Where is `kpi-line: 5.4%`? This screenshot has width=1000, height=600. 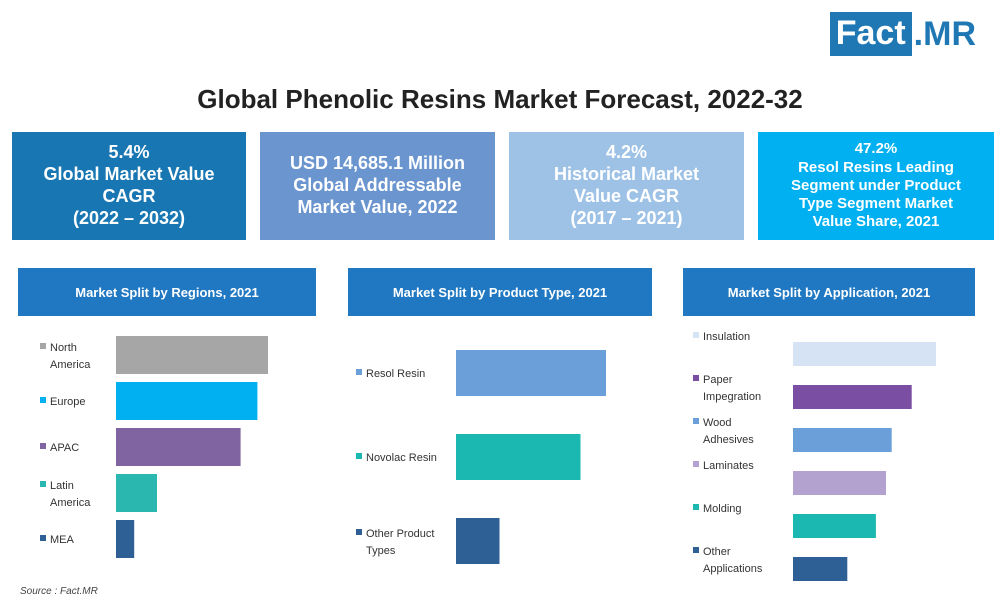 kpi-line: 5.4% is located at coordinates (129, 152).